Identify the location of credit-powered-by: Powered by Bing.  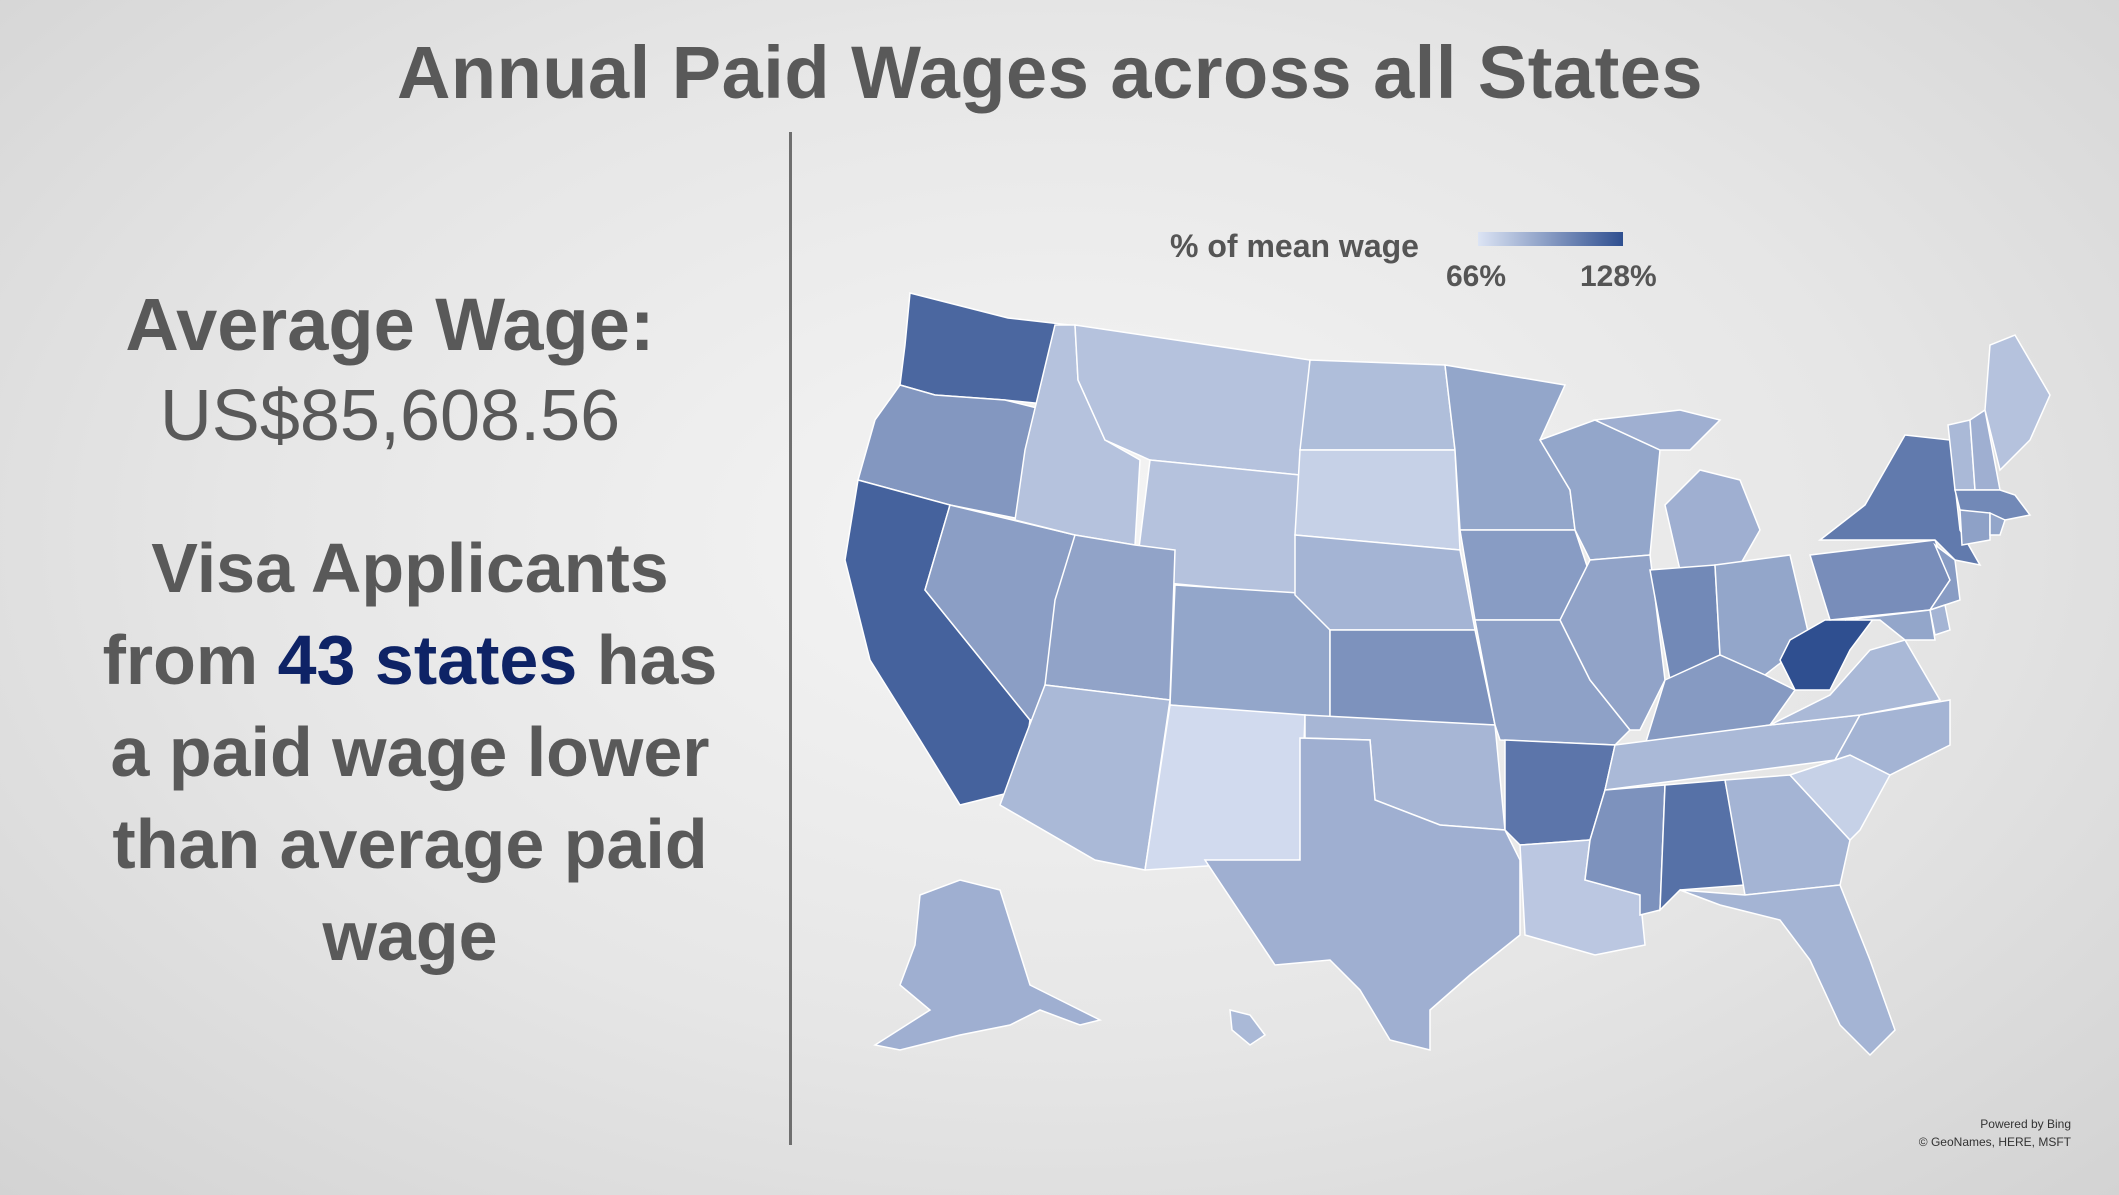
(2025, 1124).